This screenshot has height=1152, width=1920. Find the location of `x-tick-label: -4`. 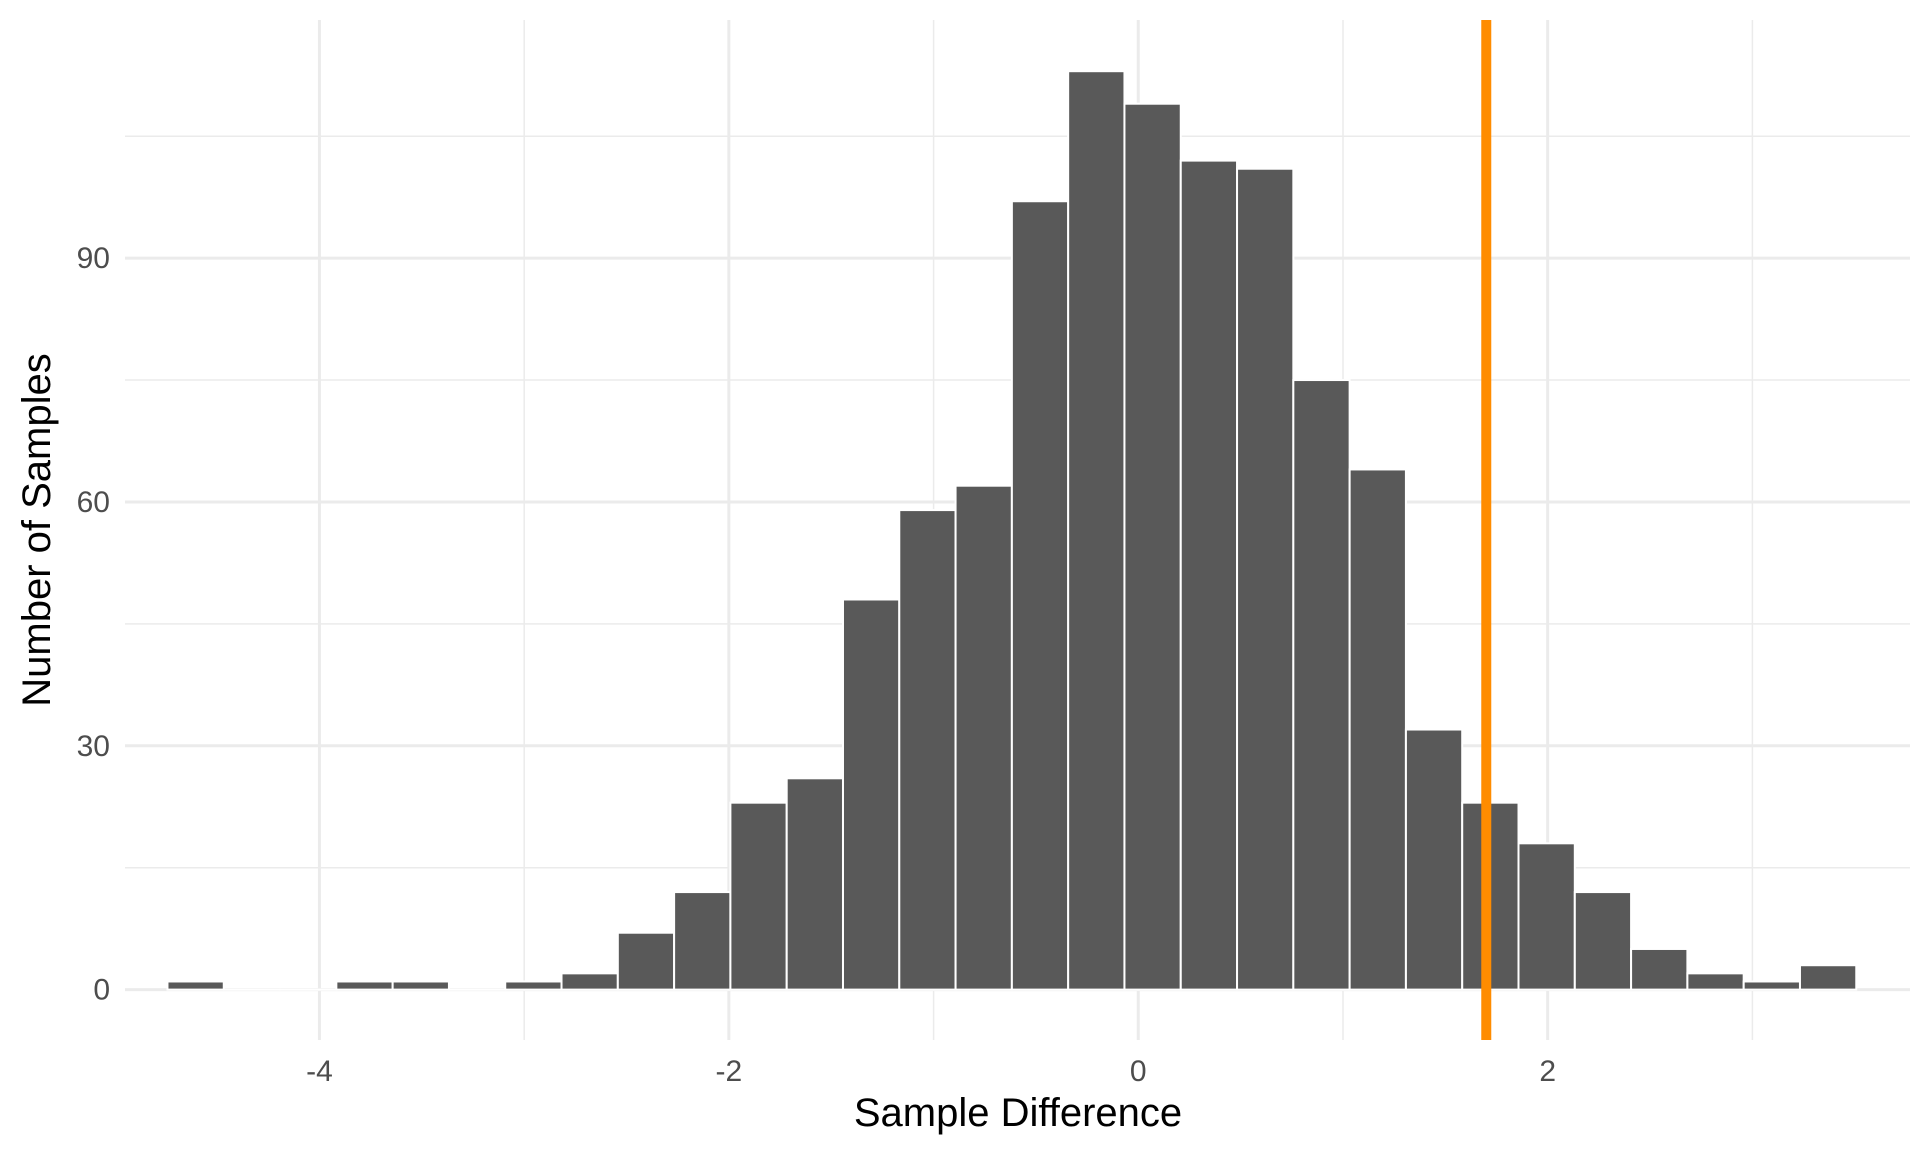

x-tick-label: -4 is located at coordinates (319, 1071).